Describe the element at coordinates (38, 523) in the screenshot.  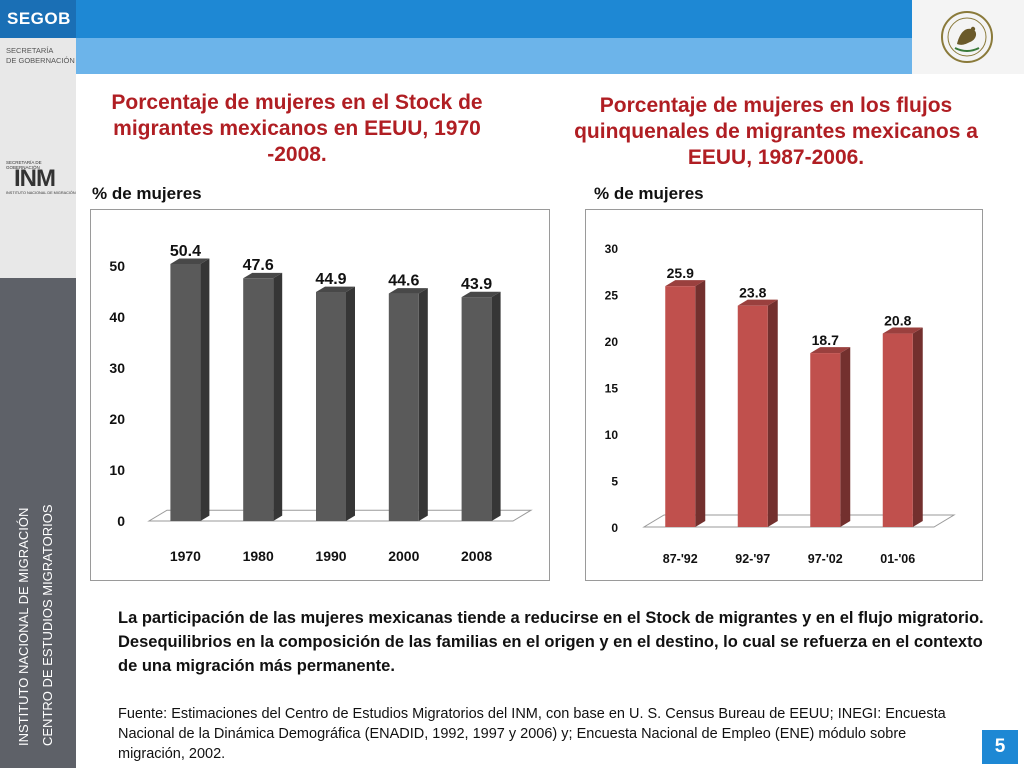
I see `sidebar` at that location.